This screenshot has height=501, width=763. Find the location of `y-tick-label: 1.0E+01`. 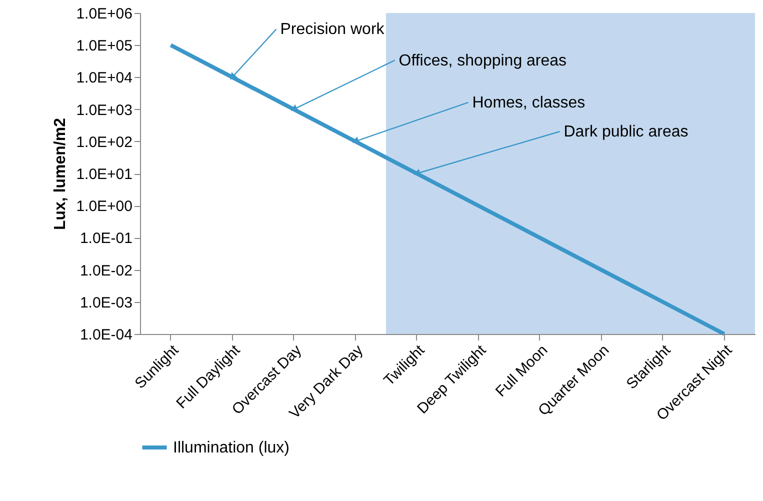

y-tick-label: 1.0E+01 is located at coordinates (104, 174).